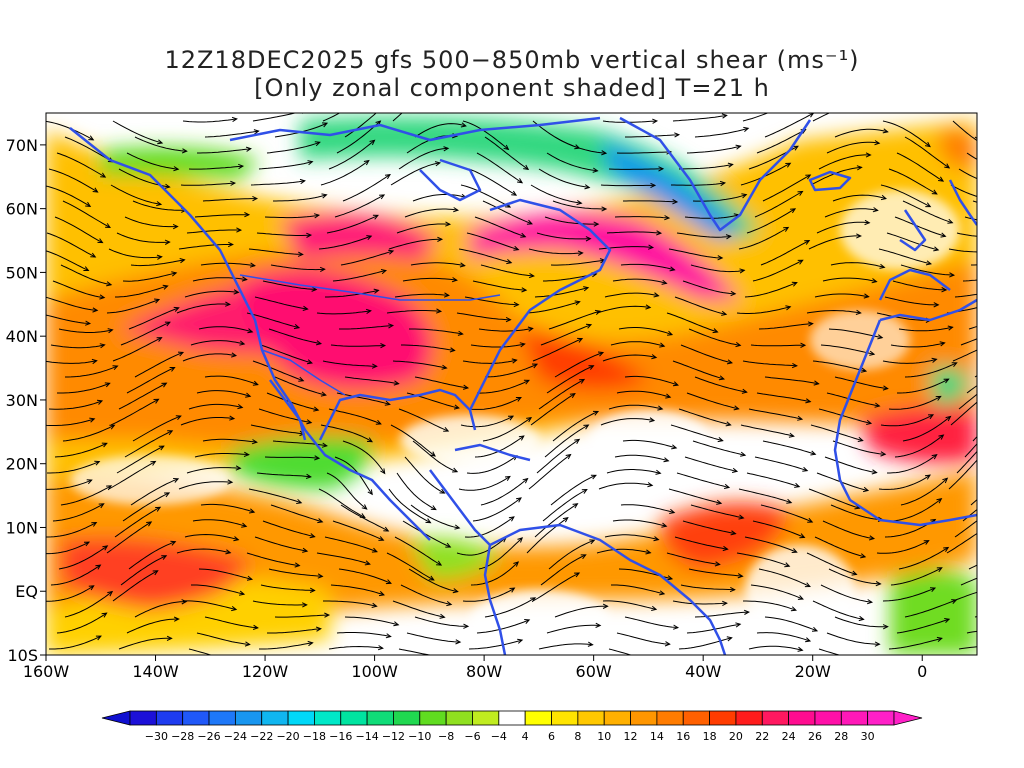 This screenshot has height=768, width=1024. Describe the element at coordinates (815, 736) in the screenshot. I see `colorbar-label: 26` at that location.